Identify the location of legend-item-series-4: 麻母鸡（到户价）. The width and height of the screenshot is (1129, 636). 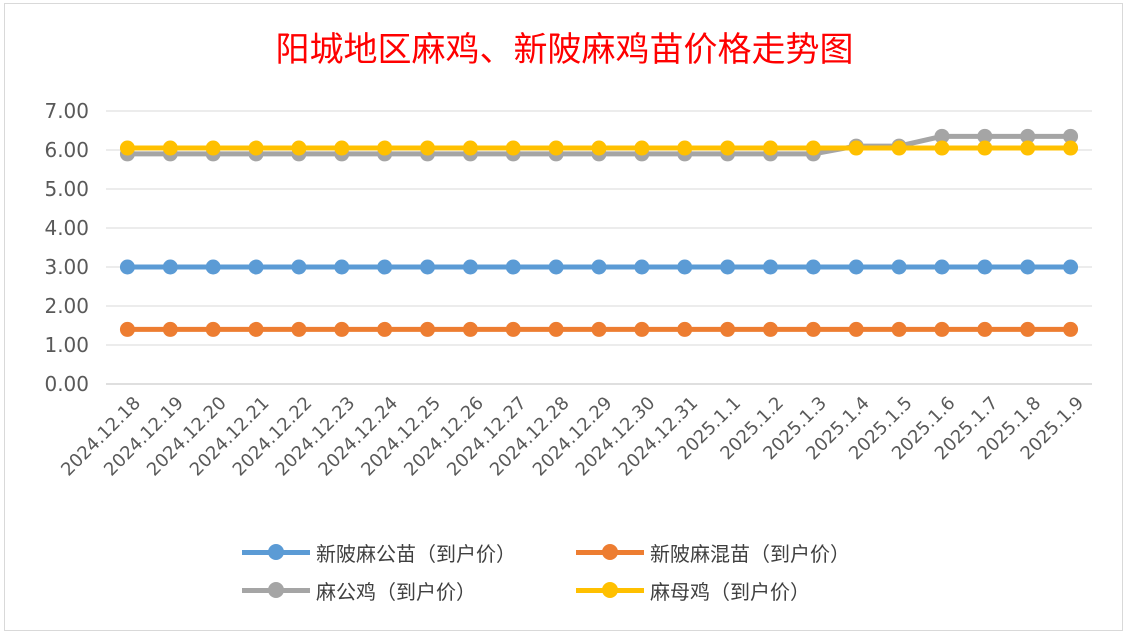
(693, 590).